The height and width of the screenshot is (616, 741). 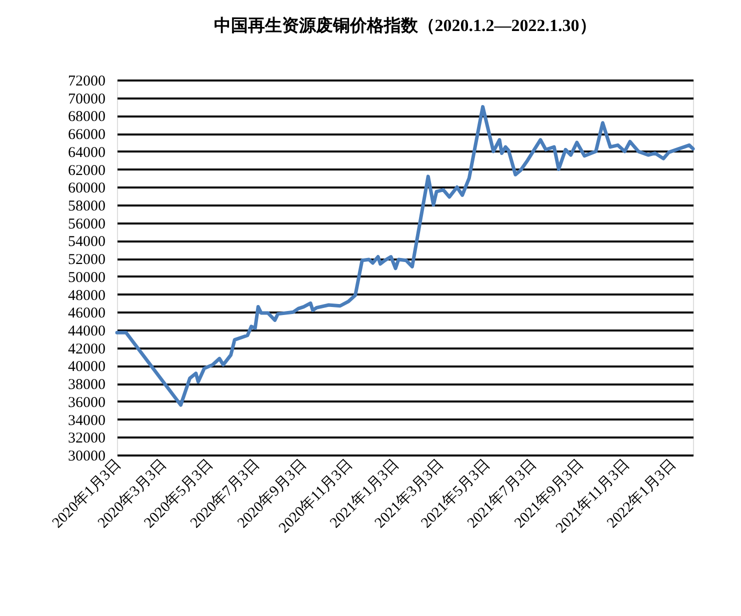 What do you see at coordinates (87, 152) in the screenshot?
I see `y-tick-label: 64000` at bounding box center [87, 152].